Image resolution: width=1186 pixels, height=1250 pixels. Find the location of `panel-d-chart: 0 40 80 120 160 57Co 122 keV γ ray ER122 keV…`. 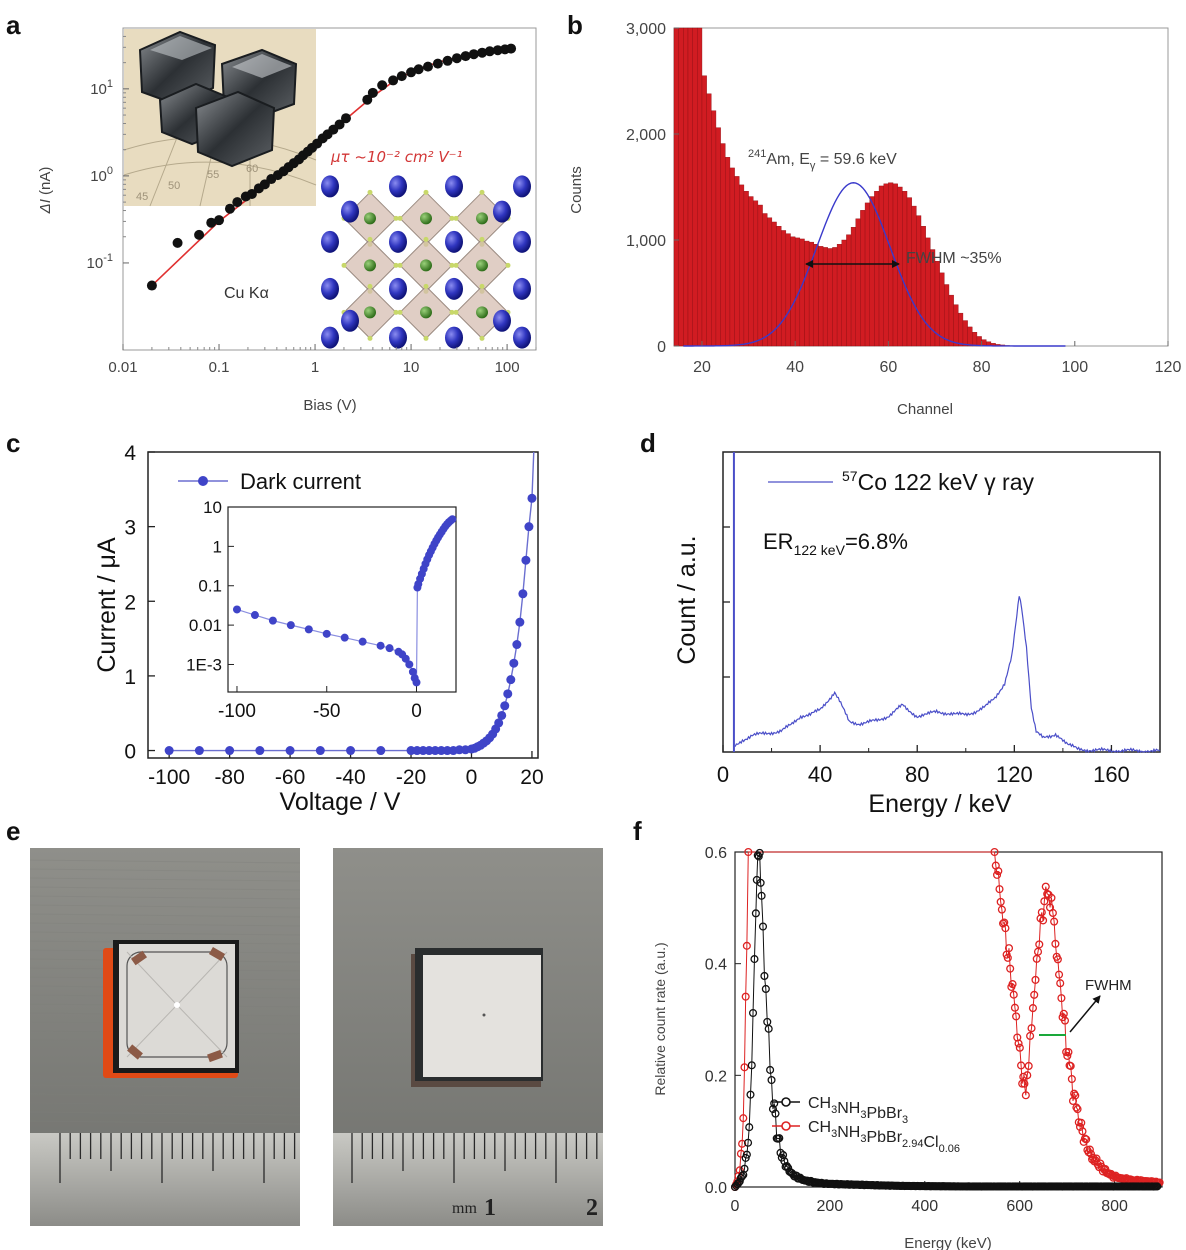

panel-d-chart: 0 40 80 120 160 57Co 122 keV γ ray ER122 keV… is located at coordinates (917, 634).